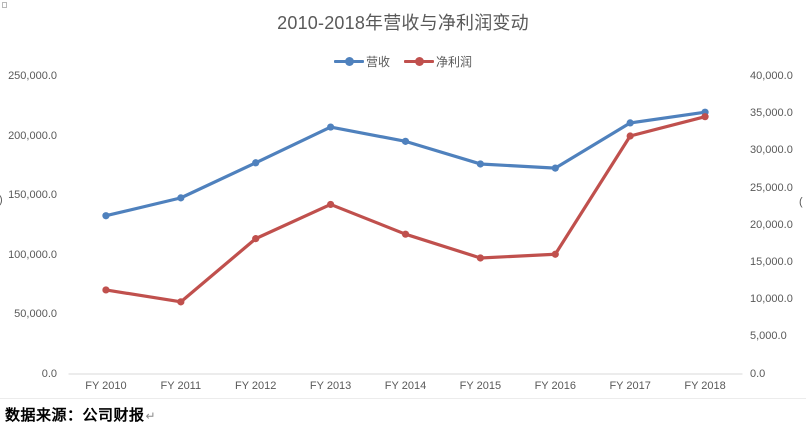  Describe the element at coordinates (49, 373) in the screenshot. I see `left-axis-tick: 0.0` at that location.